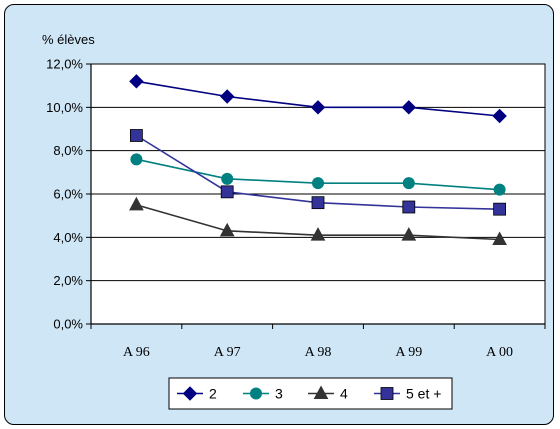 The image size is (560, 429). Describe the element at coordinates (408, 352) in the screenshot. I see `x-tick-label: A 99` at that location.